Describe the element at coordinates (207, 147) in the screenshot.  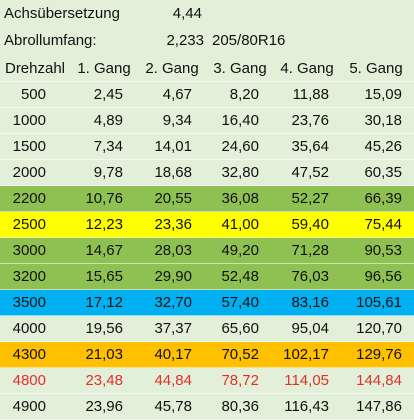
I see `table-row: 1500 7,34 14,01 24,60 35,64 45,26` at that location.